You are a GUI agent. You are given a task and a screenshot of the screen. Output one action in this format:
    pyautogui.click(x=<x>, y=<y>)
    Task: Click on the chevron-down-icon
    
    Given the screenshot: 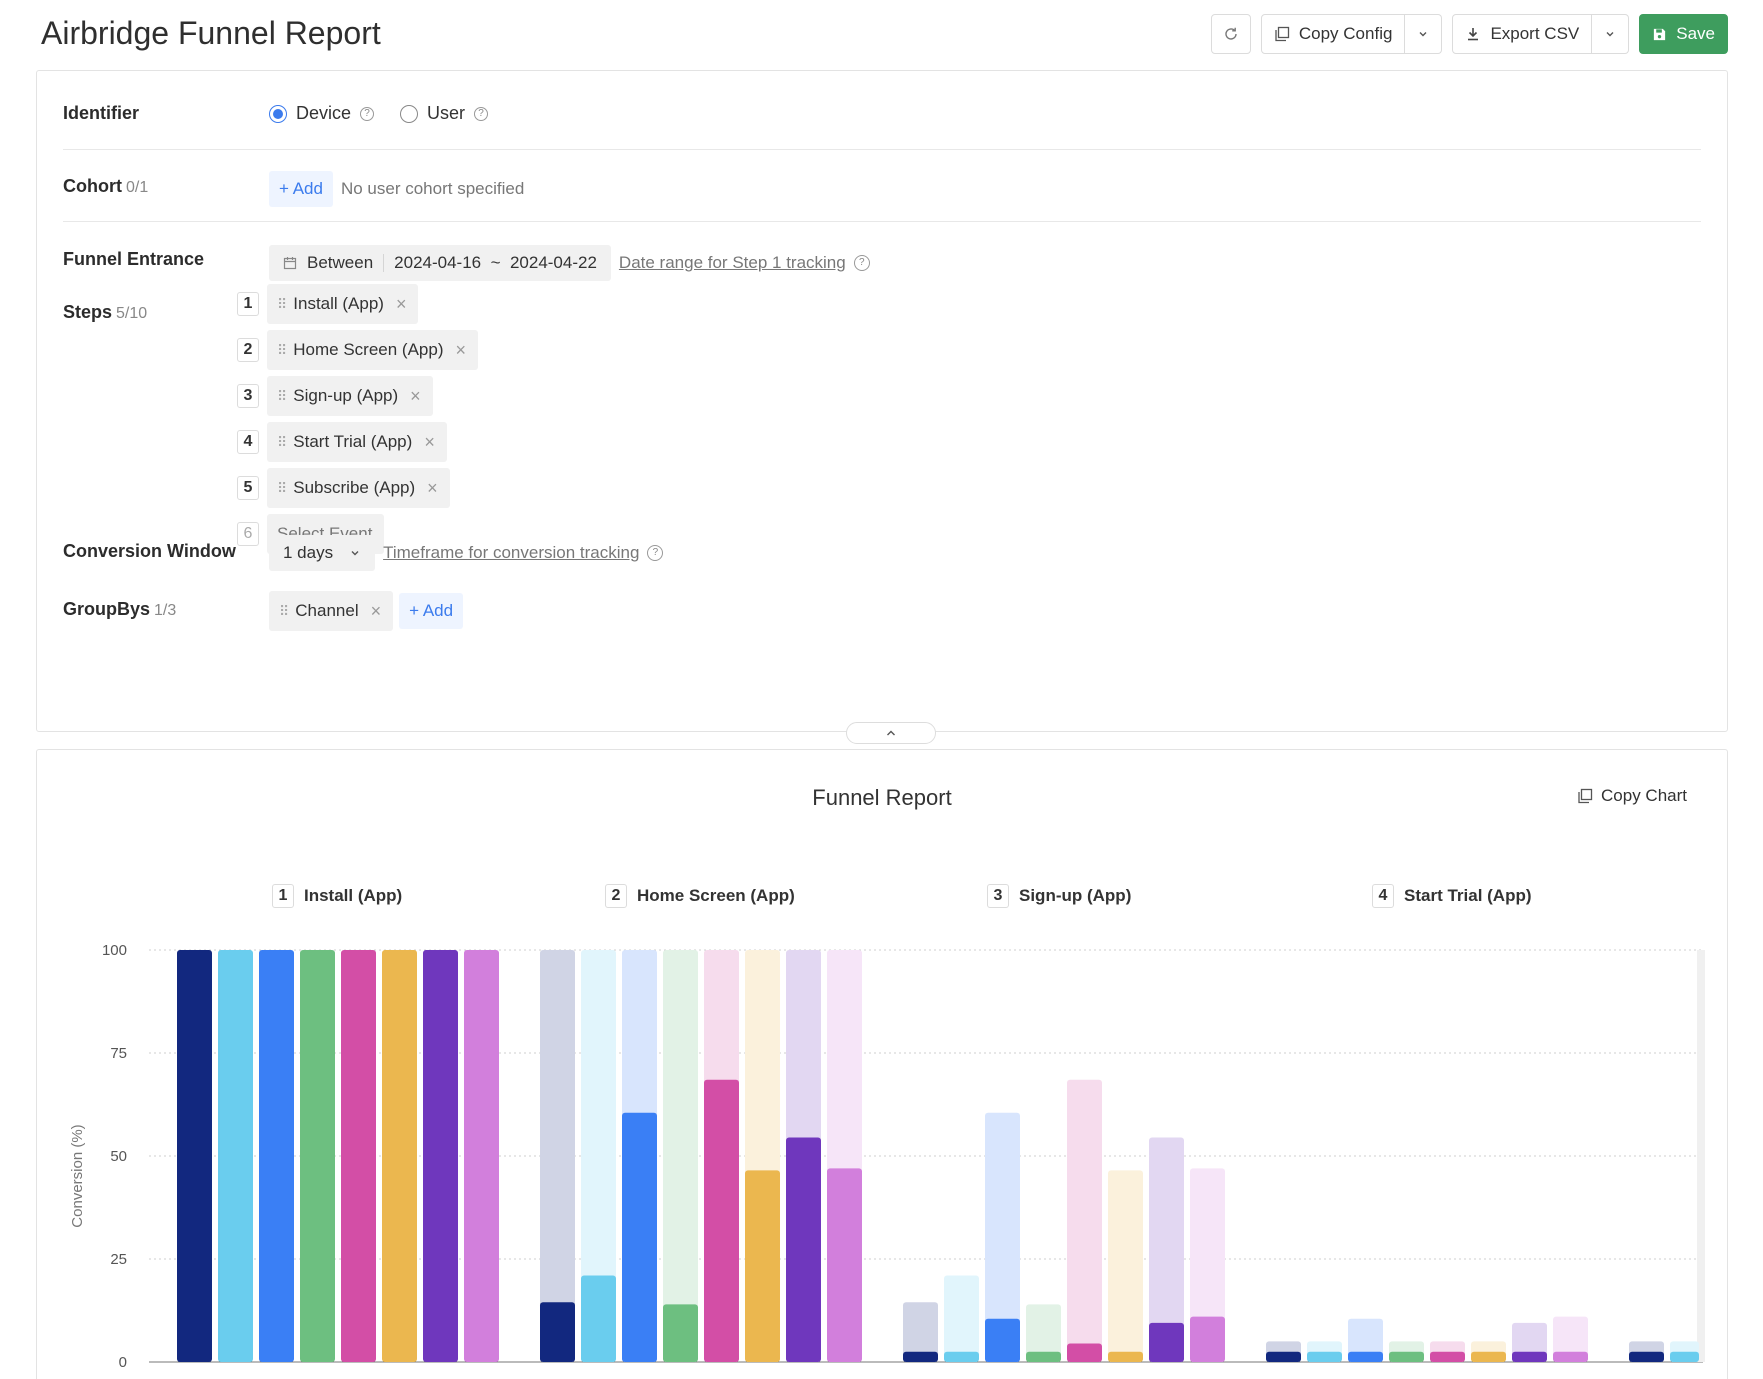 What is the action you would take?
    pyautogui.click(x=1423, y=34)
    